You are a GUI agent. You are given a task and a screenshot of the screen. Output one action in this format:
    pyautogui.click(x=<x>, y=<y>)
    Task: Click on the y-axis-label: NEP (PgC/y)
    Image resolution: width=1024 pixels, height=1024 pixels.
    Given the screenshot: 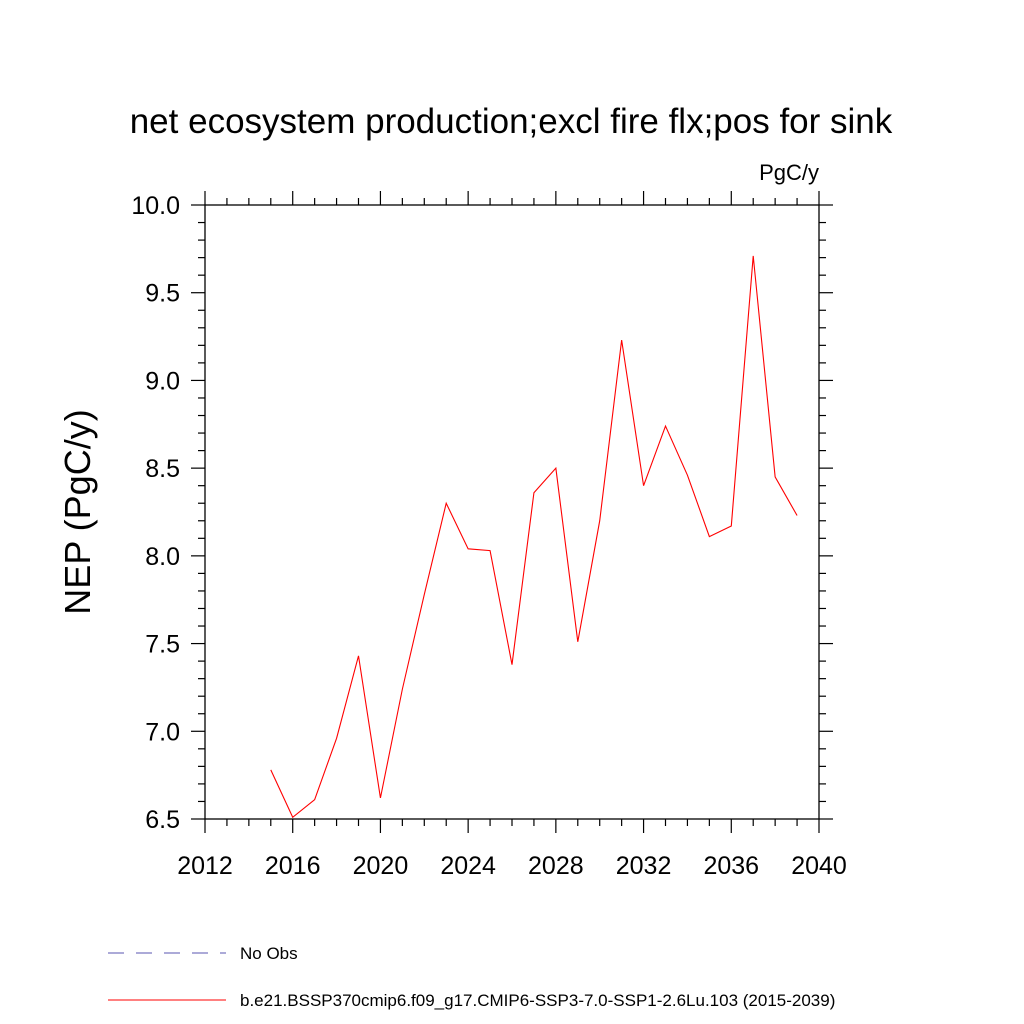 What is the action you would take?
    pyautogui.click(x=77, y=511)
    